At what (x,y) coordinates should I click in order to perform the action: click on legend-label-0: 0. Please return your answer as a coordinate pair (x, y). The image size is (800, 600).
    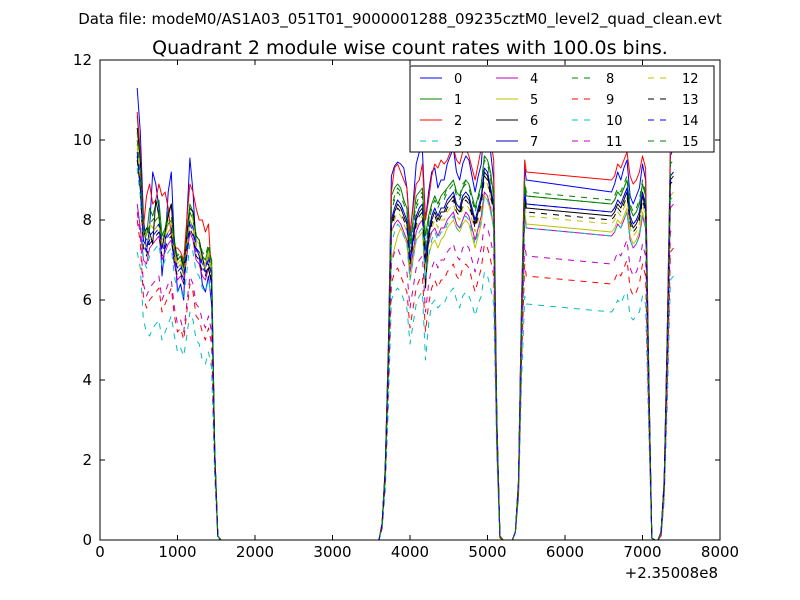
    Looking at the image, I should click on (458, 79).